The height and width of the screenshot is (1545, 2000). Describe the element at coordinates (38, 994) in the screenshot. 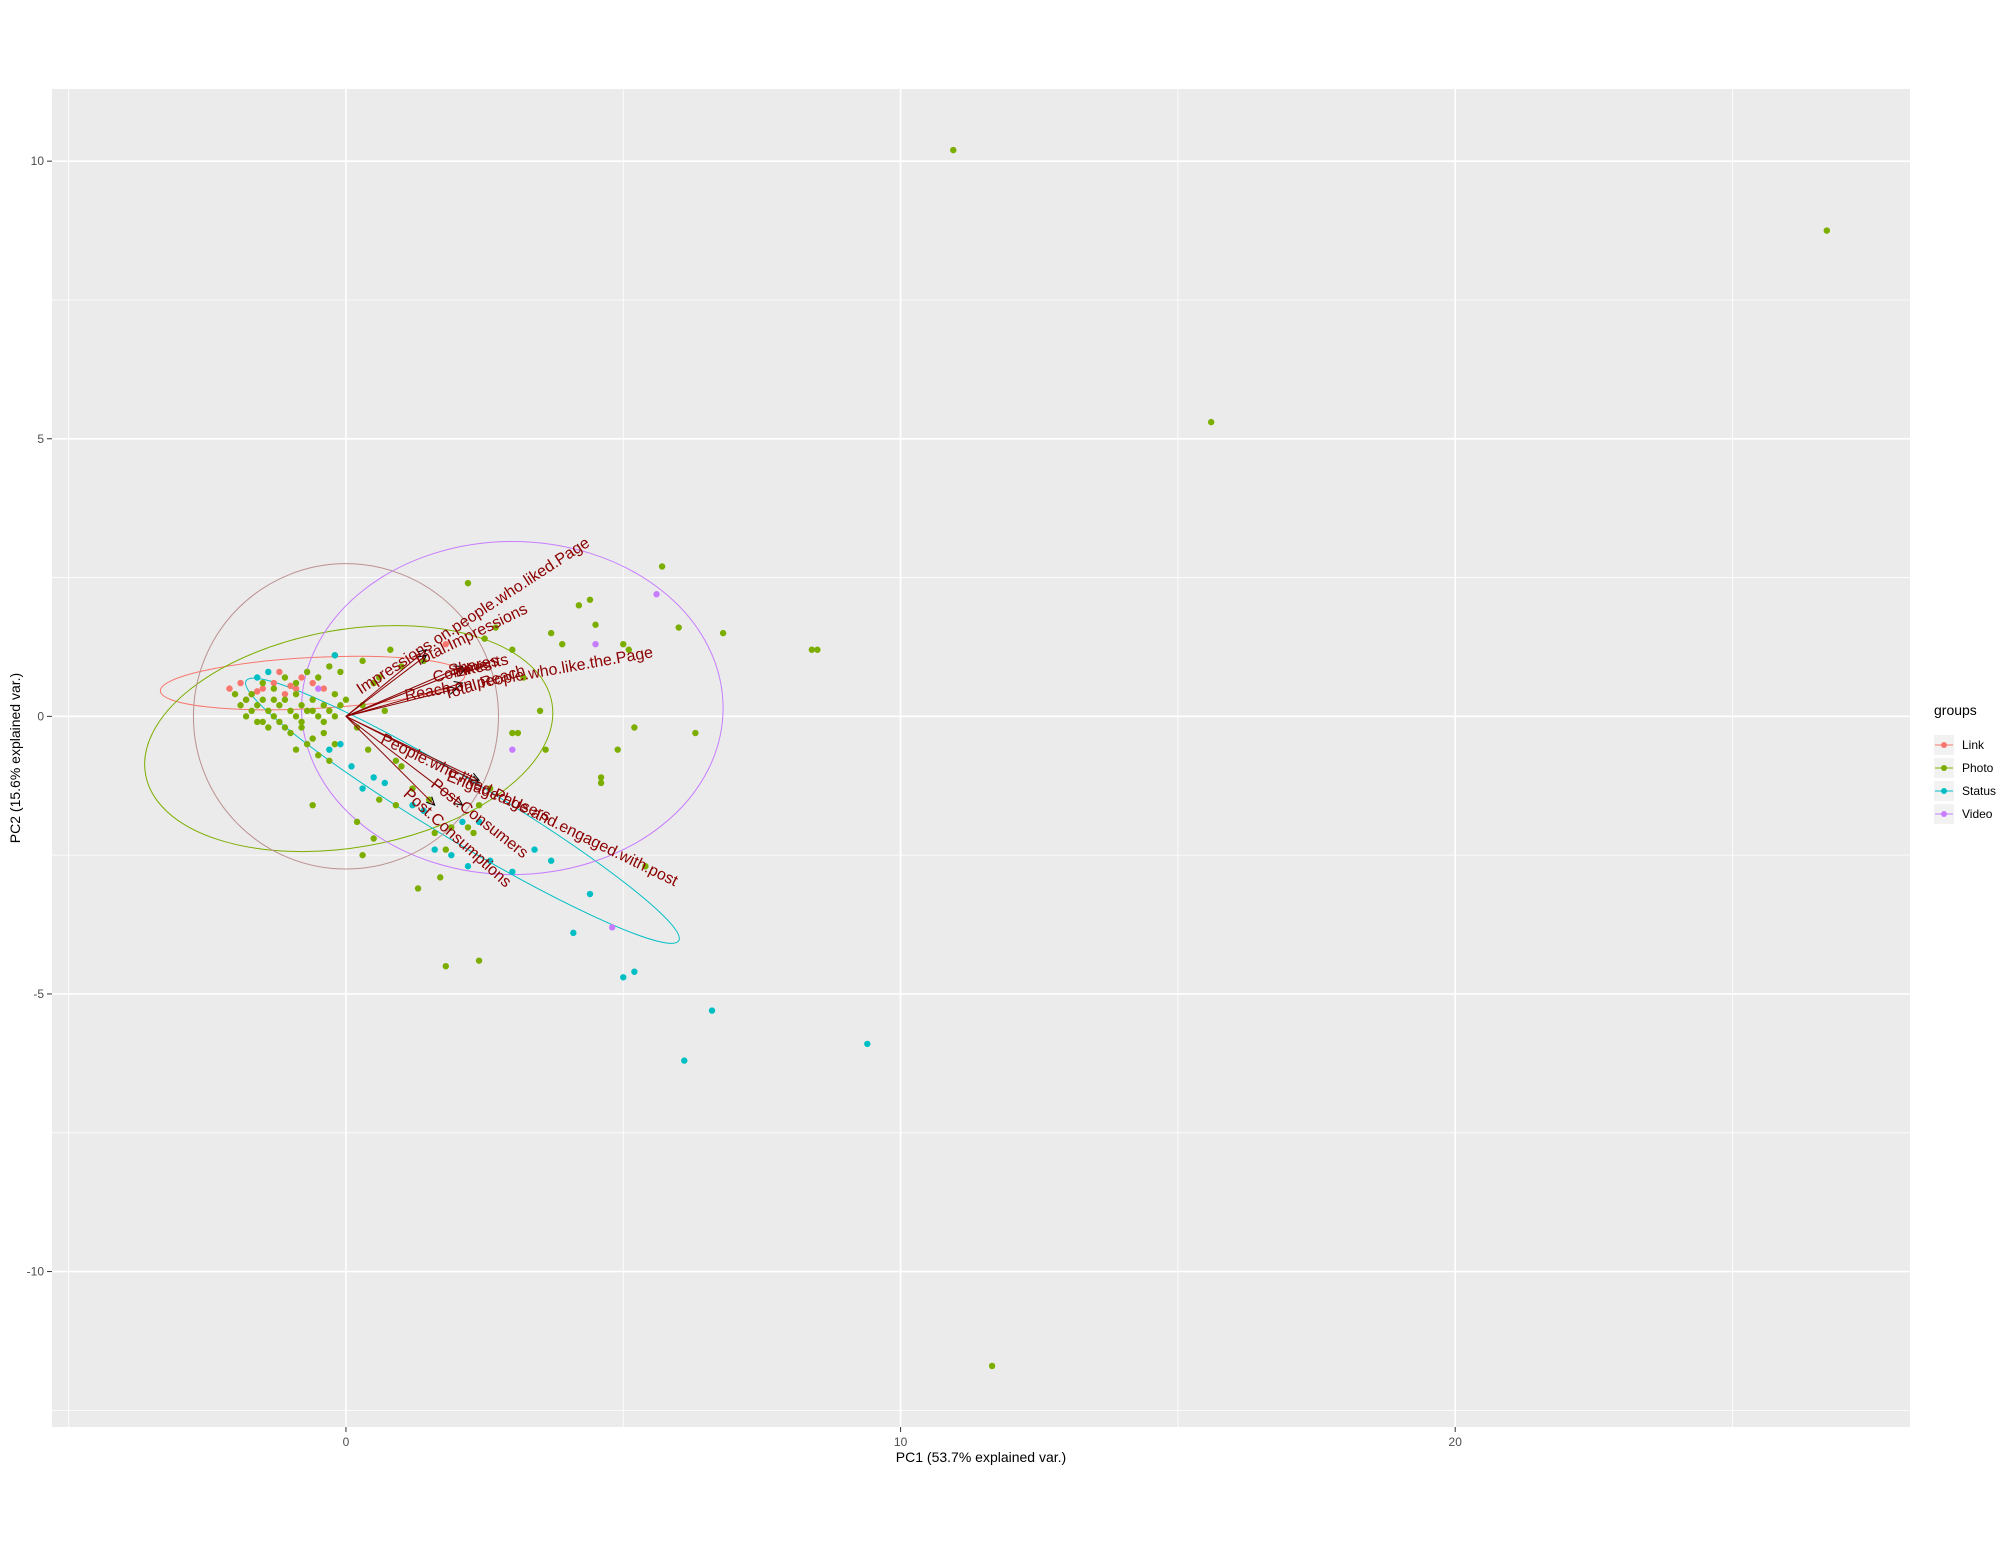

I see `y-tick-label: -5` at that location.